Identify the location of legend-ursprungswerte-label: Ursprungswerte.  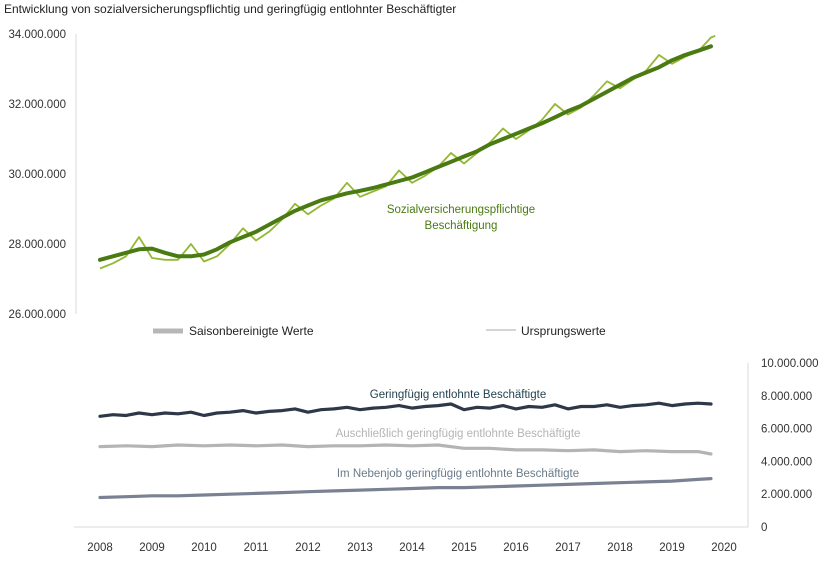
(563, 331).